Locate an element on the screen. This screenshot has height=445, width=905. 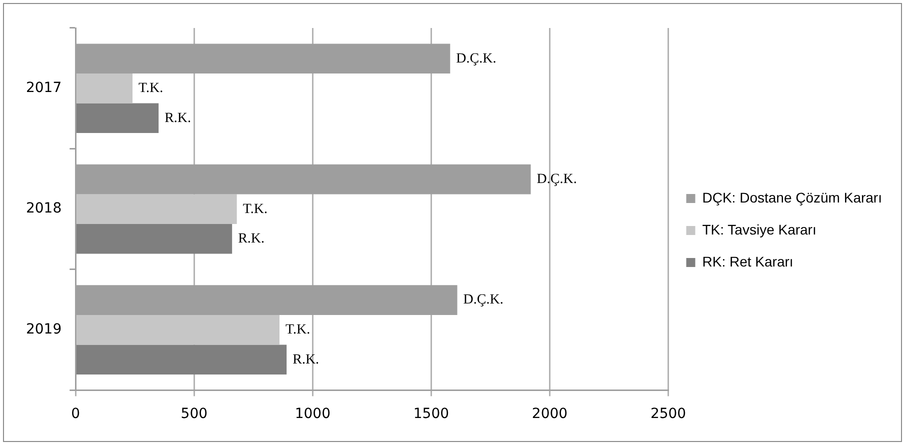
legend-label: RK: Ret Kararı is located at coordinates (748, 261).